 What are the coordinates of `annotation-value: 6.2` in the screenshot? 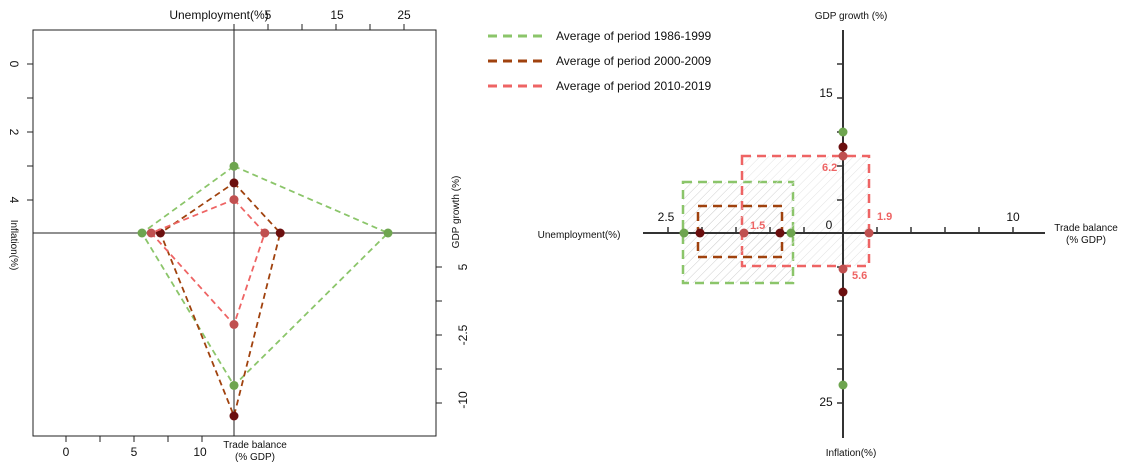 It's located at (829, 168).